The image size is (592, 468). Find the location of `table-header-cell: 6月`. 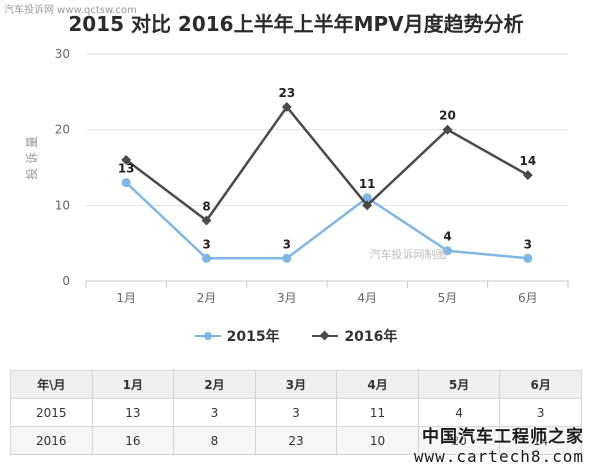

table-header-cell: 6月 is located at coordinates (540, 384).